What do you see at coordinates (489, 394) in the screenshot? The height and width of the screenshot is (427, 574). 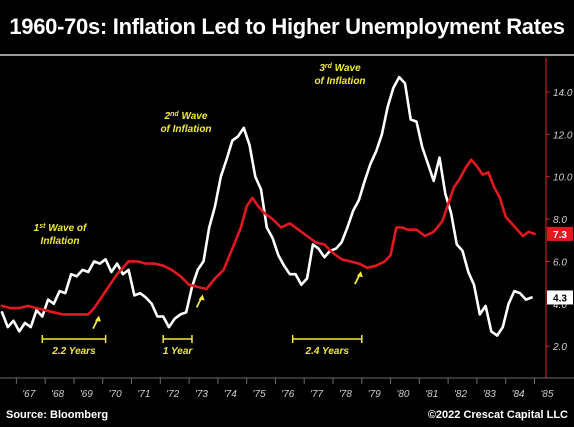 I see `x-tick-label: '83` at bounding box center [489, 394].